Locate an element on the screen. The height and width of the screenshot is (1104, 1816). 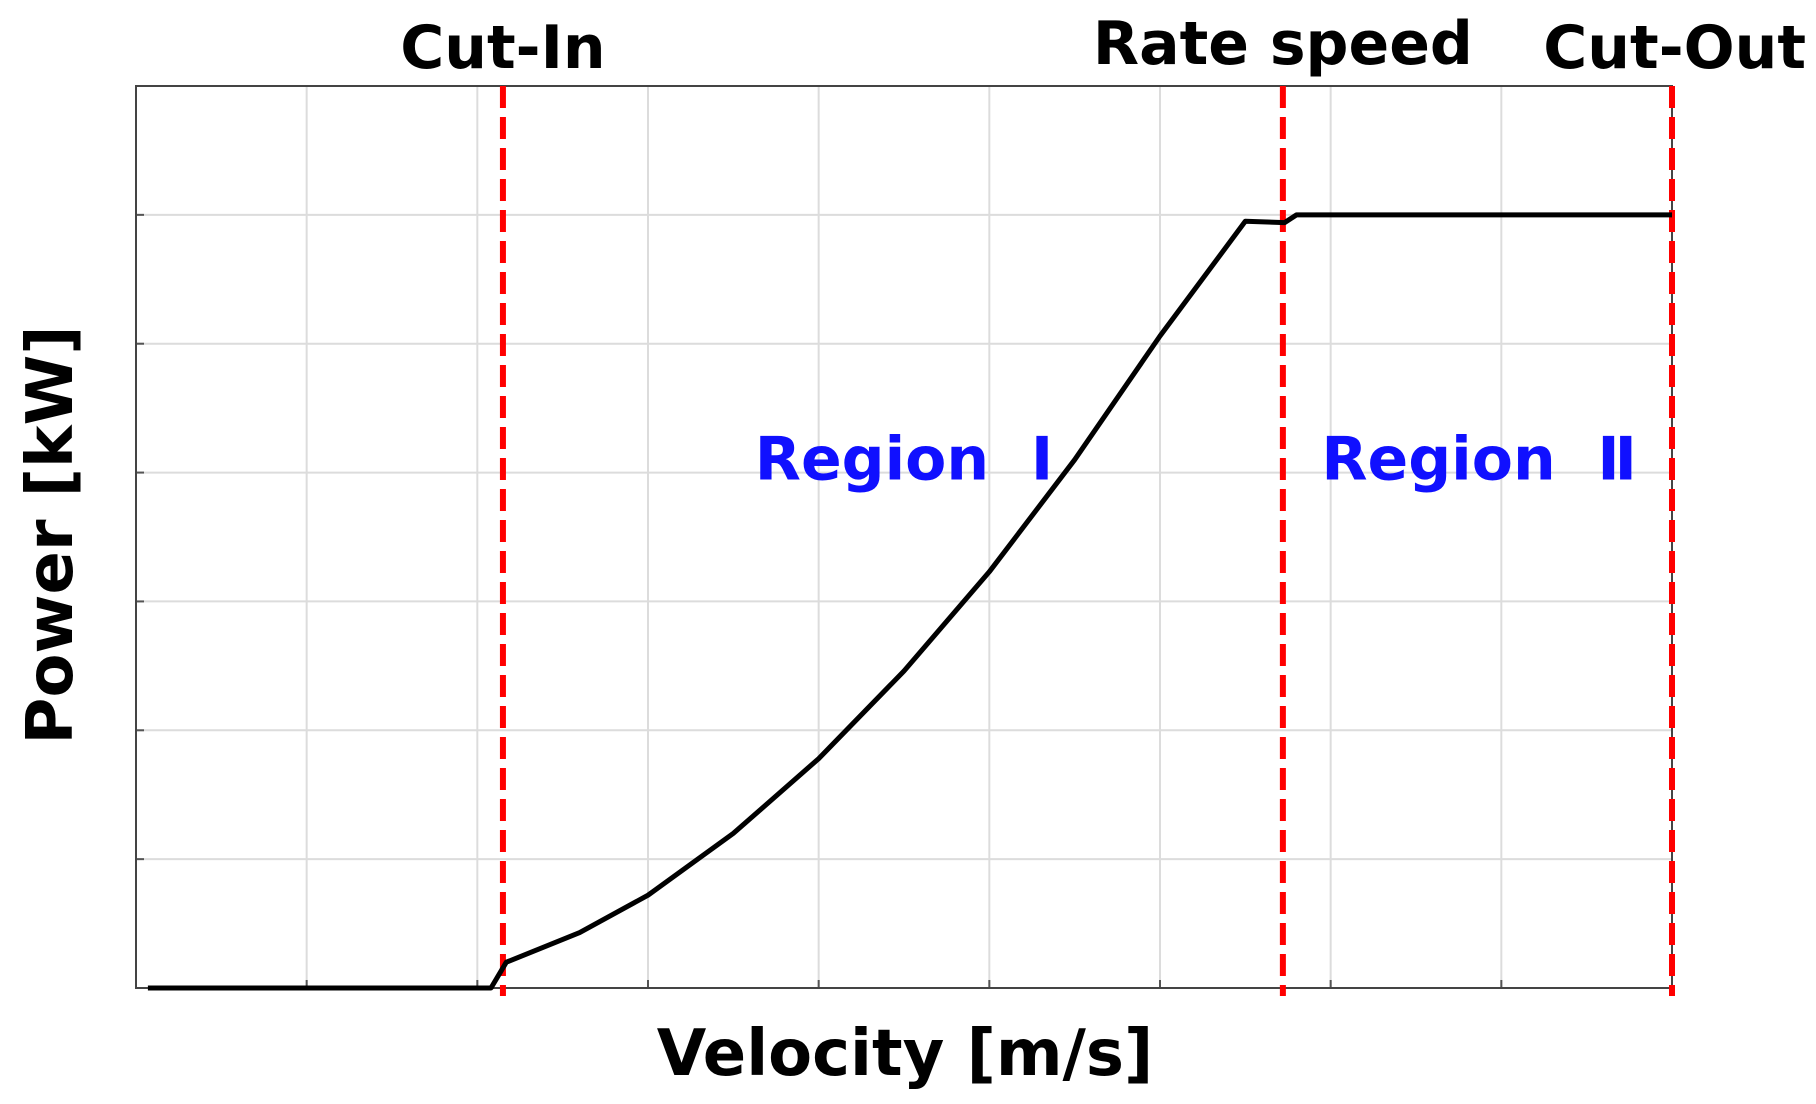
region-2-label: Region Ⅱ is located at coordinates (1479, 460).